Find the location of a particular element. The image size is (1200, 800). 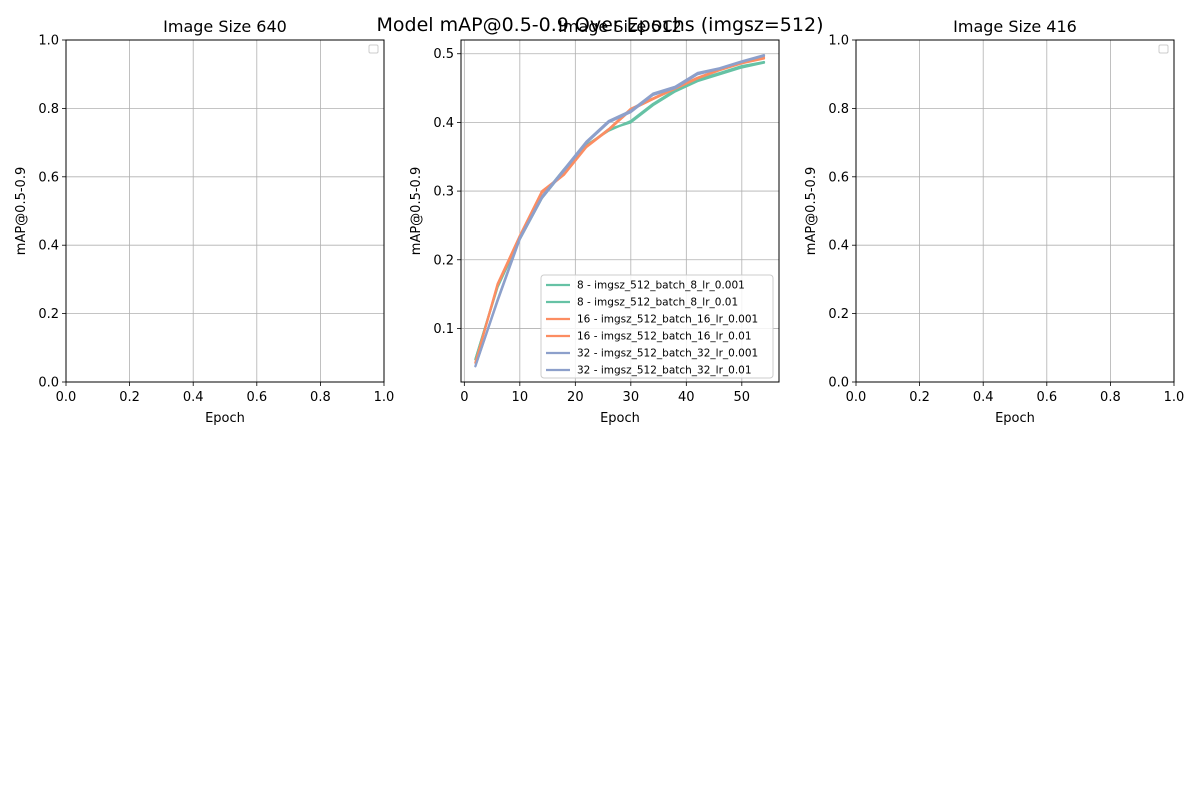

legend-entry-label: 32 - imgsz_512_batch_32_lr_0.001 is located at coordinates (667, 354).